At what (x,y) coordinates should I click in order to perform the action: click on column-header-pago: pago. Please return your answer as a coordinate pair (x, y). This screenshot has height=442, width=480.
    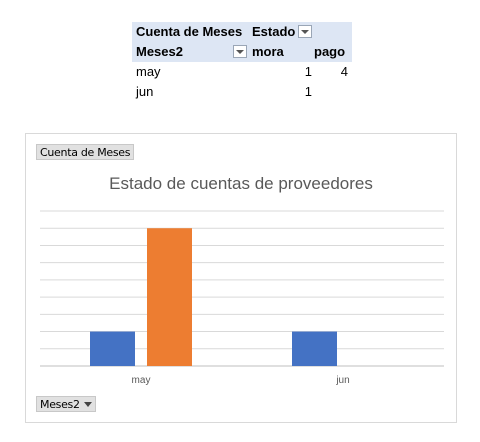
    Looking at the image, I should click on (330, 51).